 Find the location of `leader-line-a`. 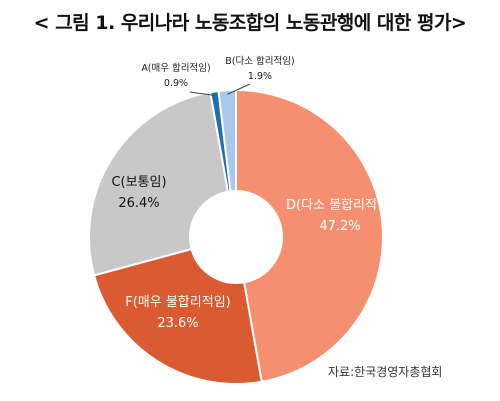

leader-line-a is located at coordinates (202, 94).